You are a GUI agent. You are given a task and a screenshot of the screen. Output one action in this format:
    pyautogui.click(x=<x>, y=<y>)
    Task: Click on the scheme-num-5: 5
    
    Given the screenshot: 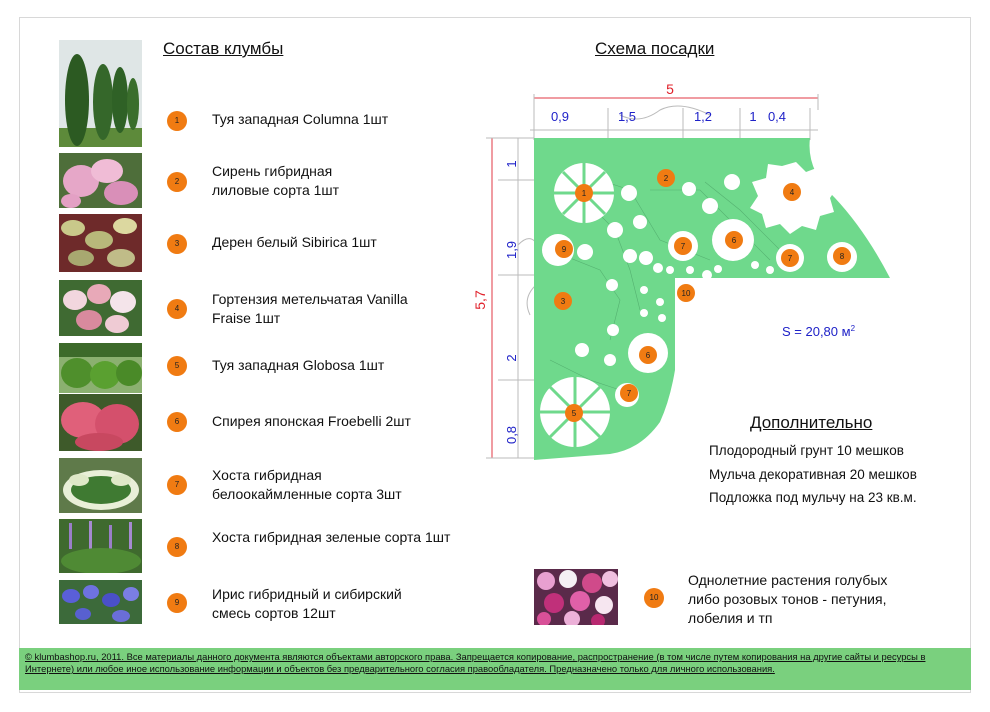 What is the action you would take?
    pyautogui.click(x=574, y=413)
    